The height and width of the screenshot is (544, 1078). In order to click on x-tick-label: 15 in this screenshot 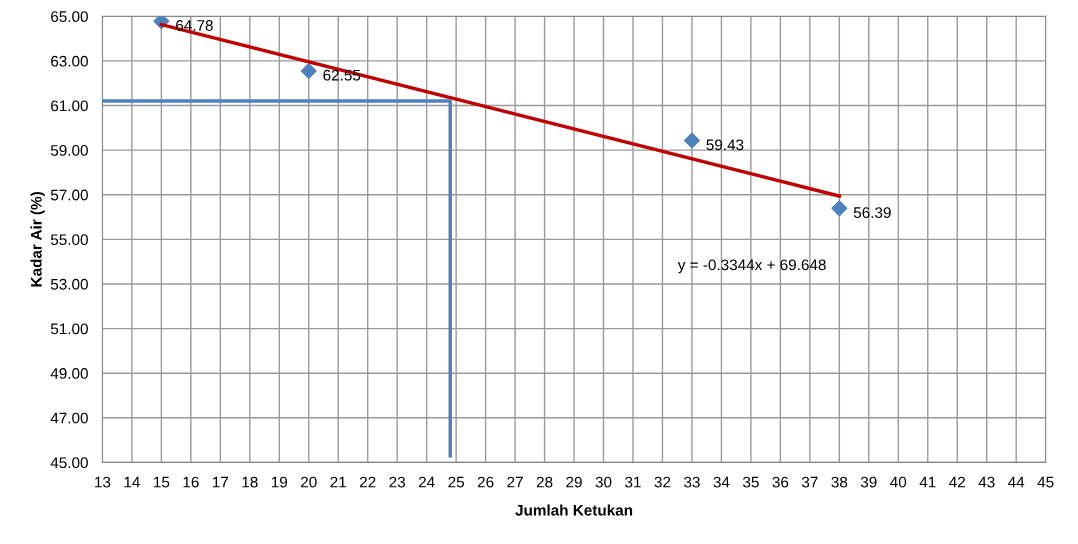, I will do `click(162, 482)`.